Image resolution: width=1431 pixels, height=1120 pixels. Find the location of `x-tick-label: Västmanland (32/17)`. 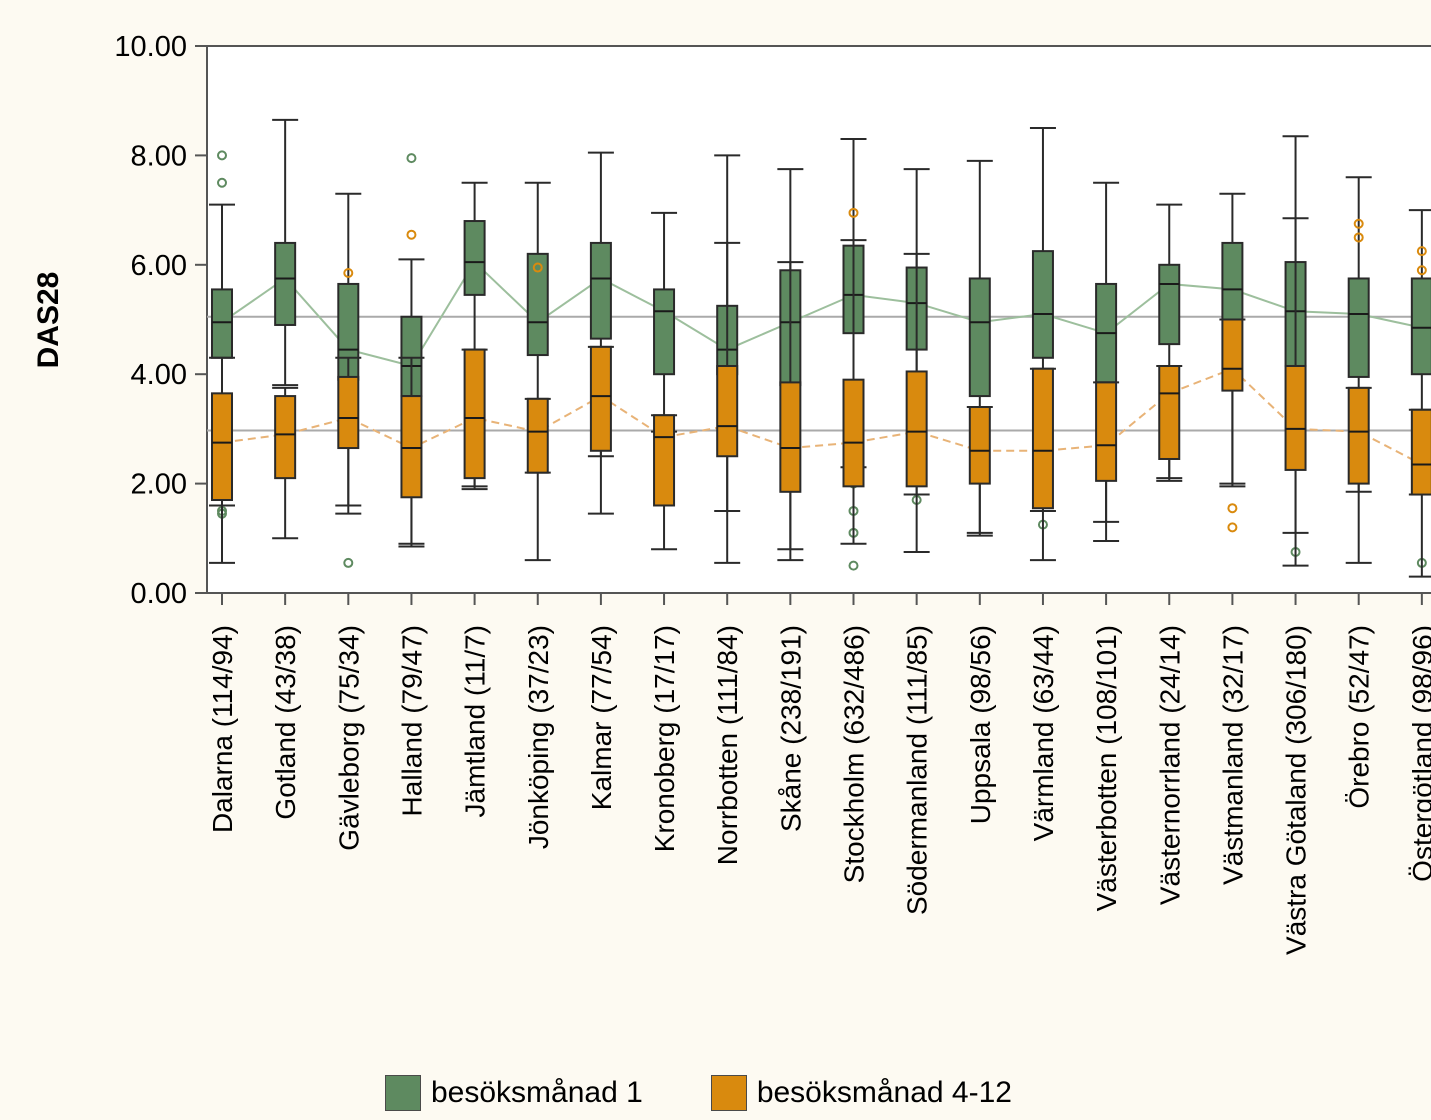

x-tick-label: Västmanland (32/17) is located at coordinates (1232, 755).